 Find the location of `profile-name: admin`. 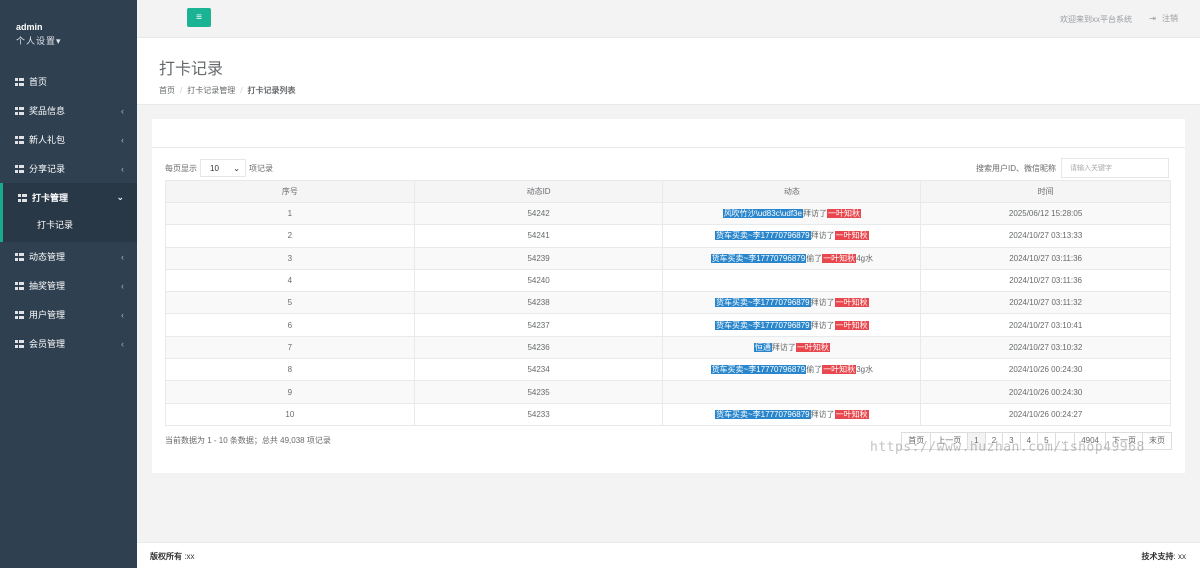

profile-name: admin is located at coordinates (29, 27).